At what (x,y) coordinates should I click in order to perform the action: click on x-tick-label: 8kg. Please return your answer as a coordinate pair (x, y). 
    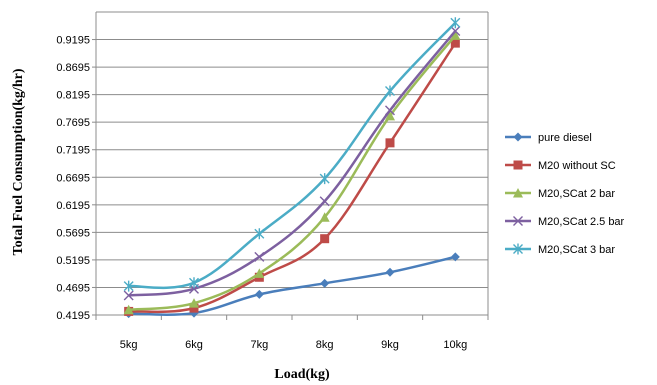
    Looking at the image, I should click on (325, 345).